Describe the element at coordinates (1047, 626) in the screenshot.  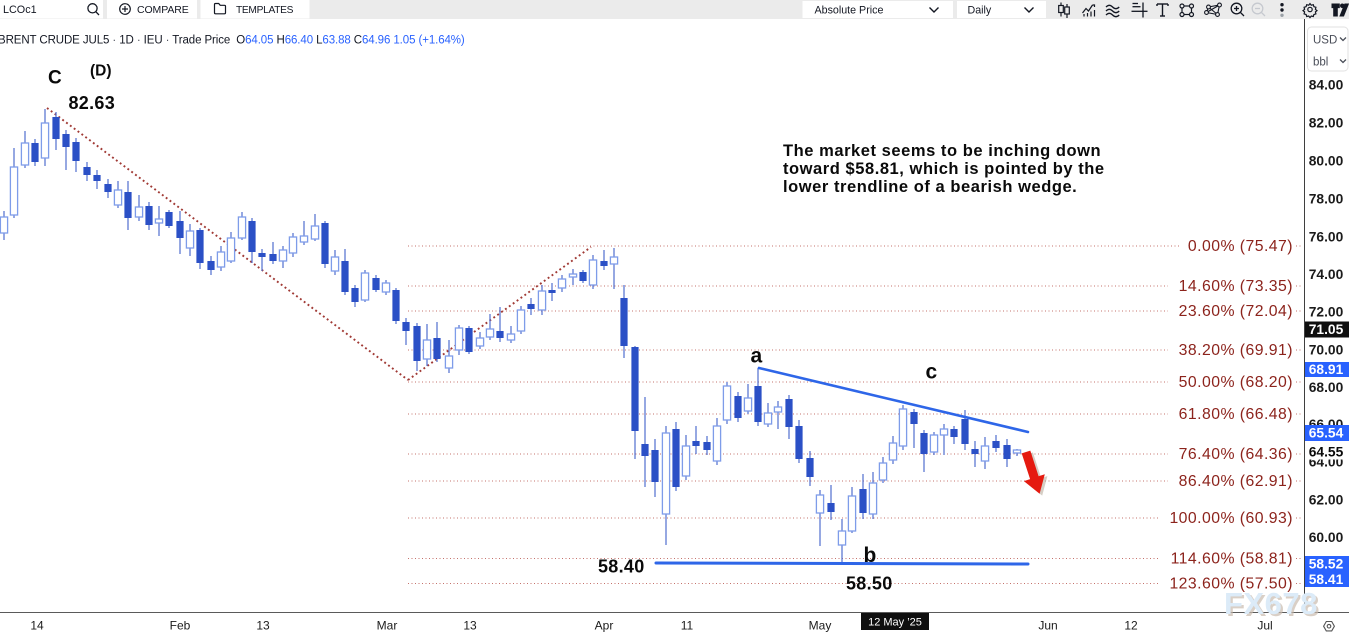
I see `svg-text: Jun` at that location.